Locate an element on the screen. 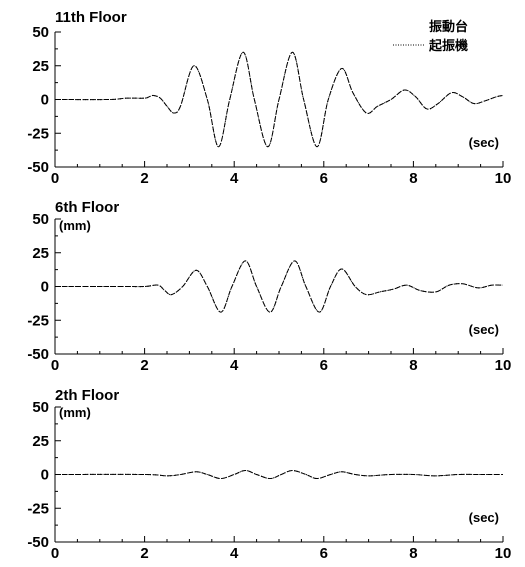 This screenshot has width=525, height=567. legend: 振動台 起振機 is located at coordinates (430, 36).